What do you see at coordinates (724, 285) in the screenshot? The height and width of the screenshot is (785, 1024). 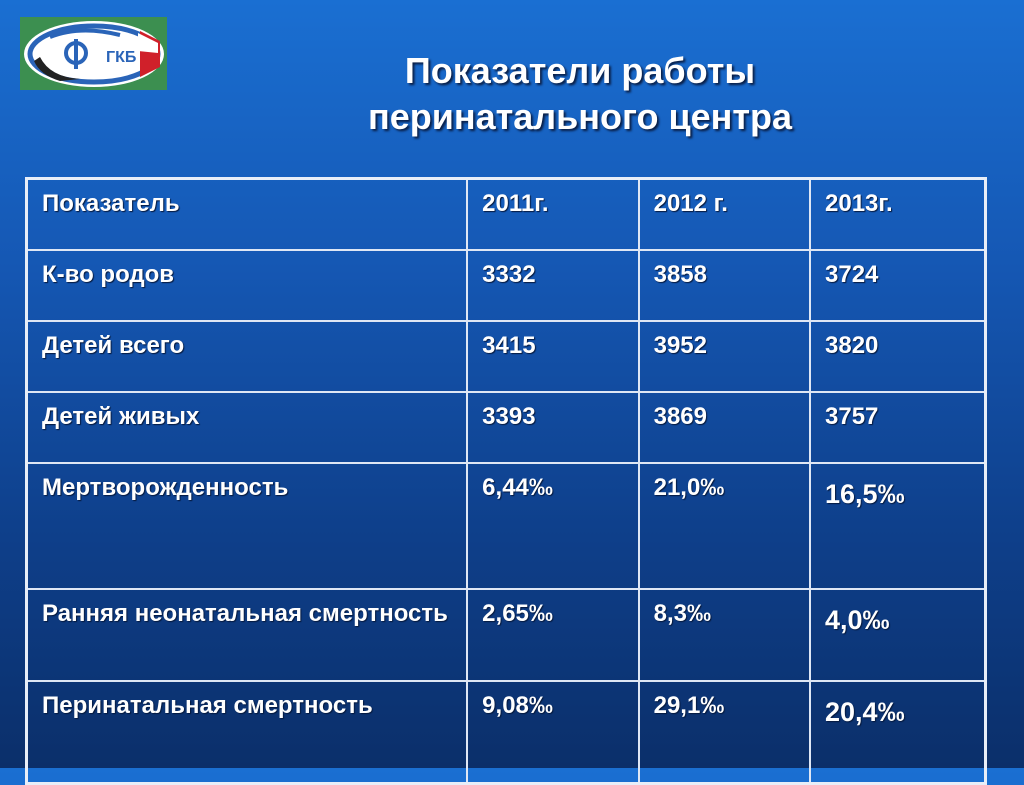 I see `table-cell: 3858` at bounding box center [724, 285].